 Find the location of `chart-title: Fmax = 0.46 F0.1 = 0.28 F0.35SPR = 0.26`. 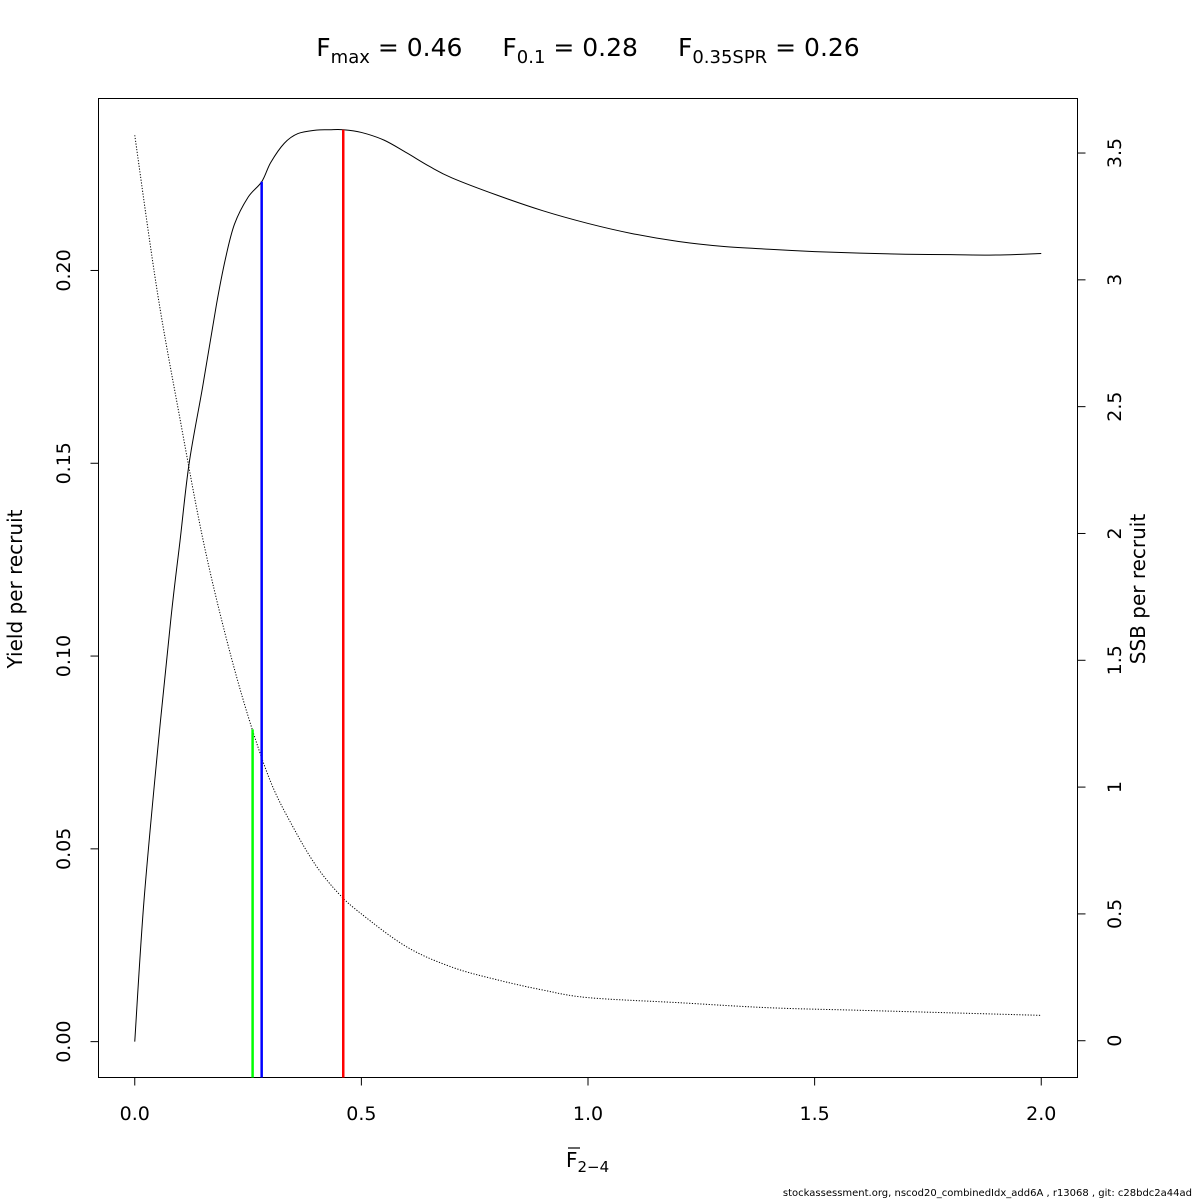

chart-title: Fmax = 0.46 F0.1 = 0.28 F0.35SPR = 0.26 is located at coordinates (587, 50).